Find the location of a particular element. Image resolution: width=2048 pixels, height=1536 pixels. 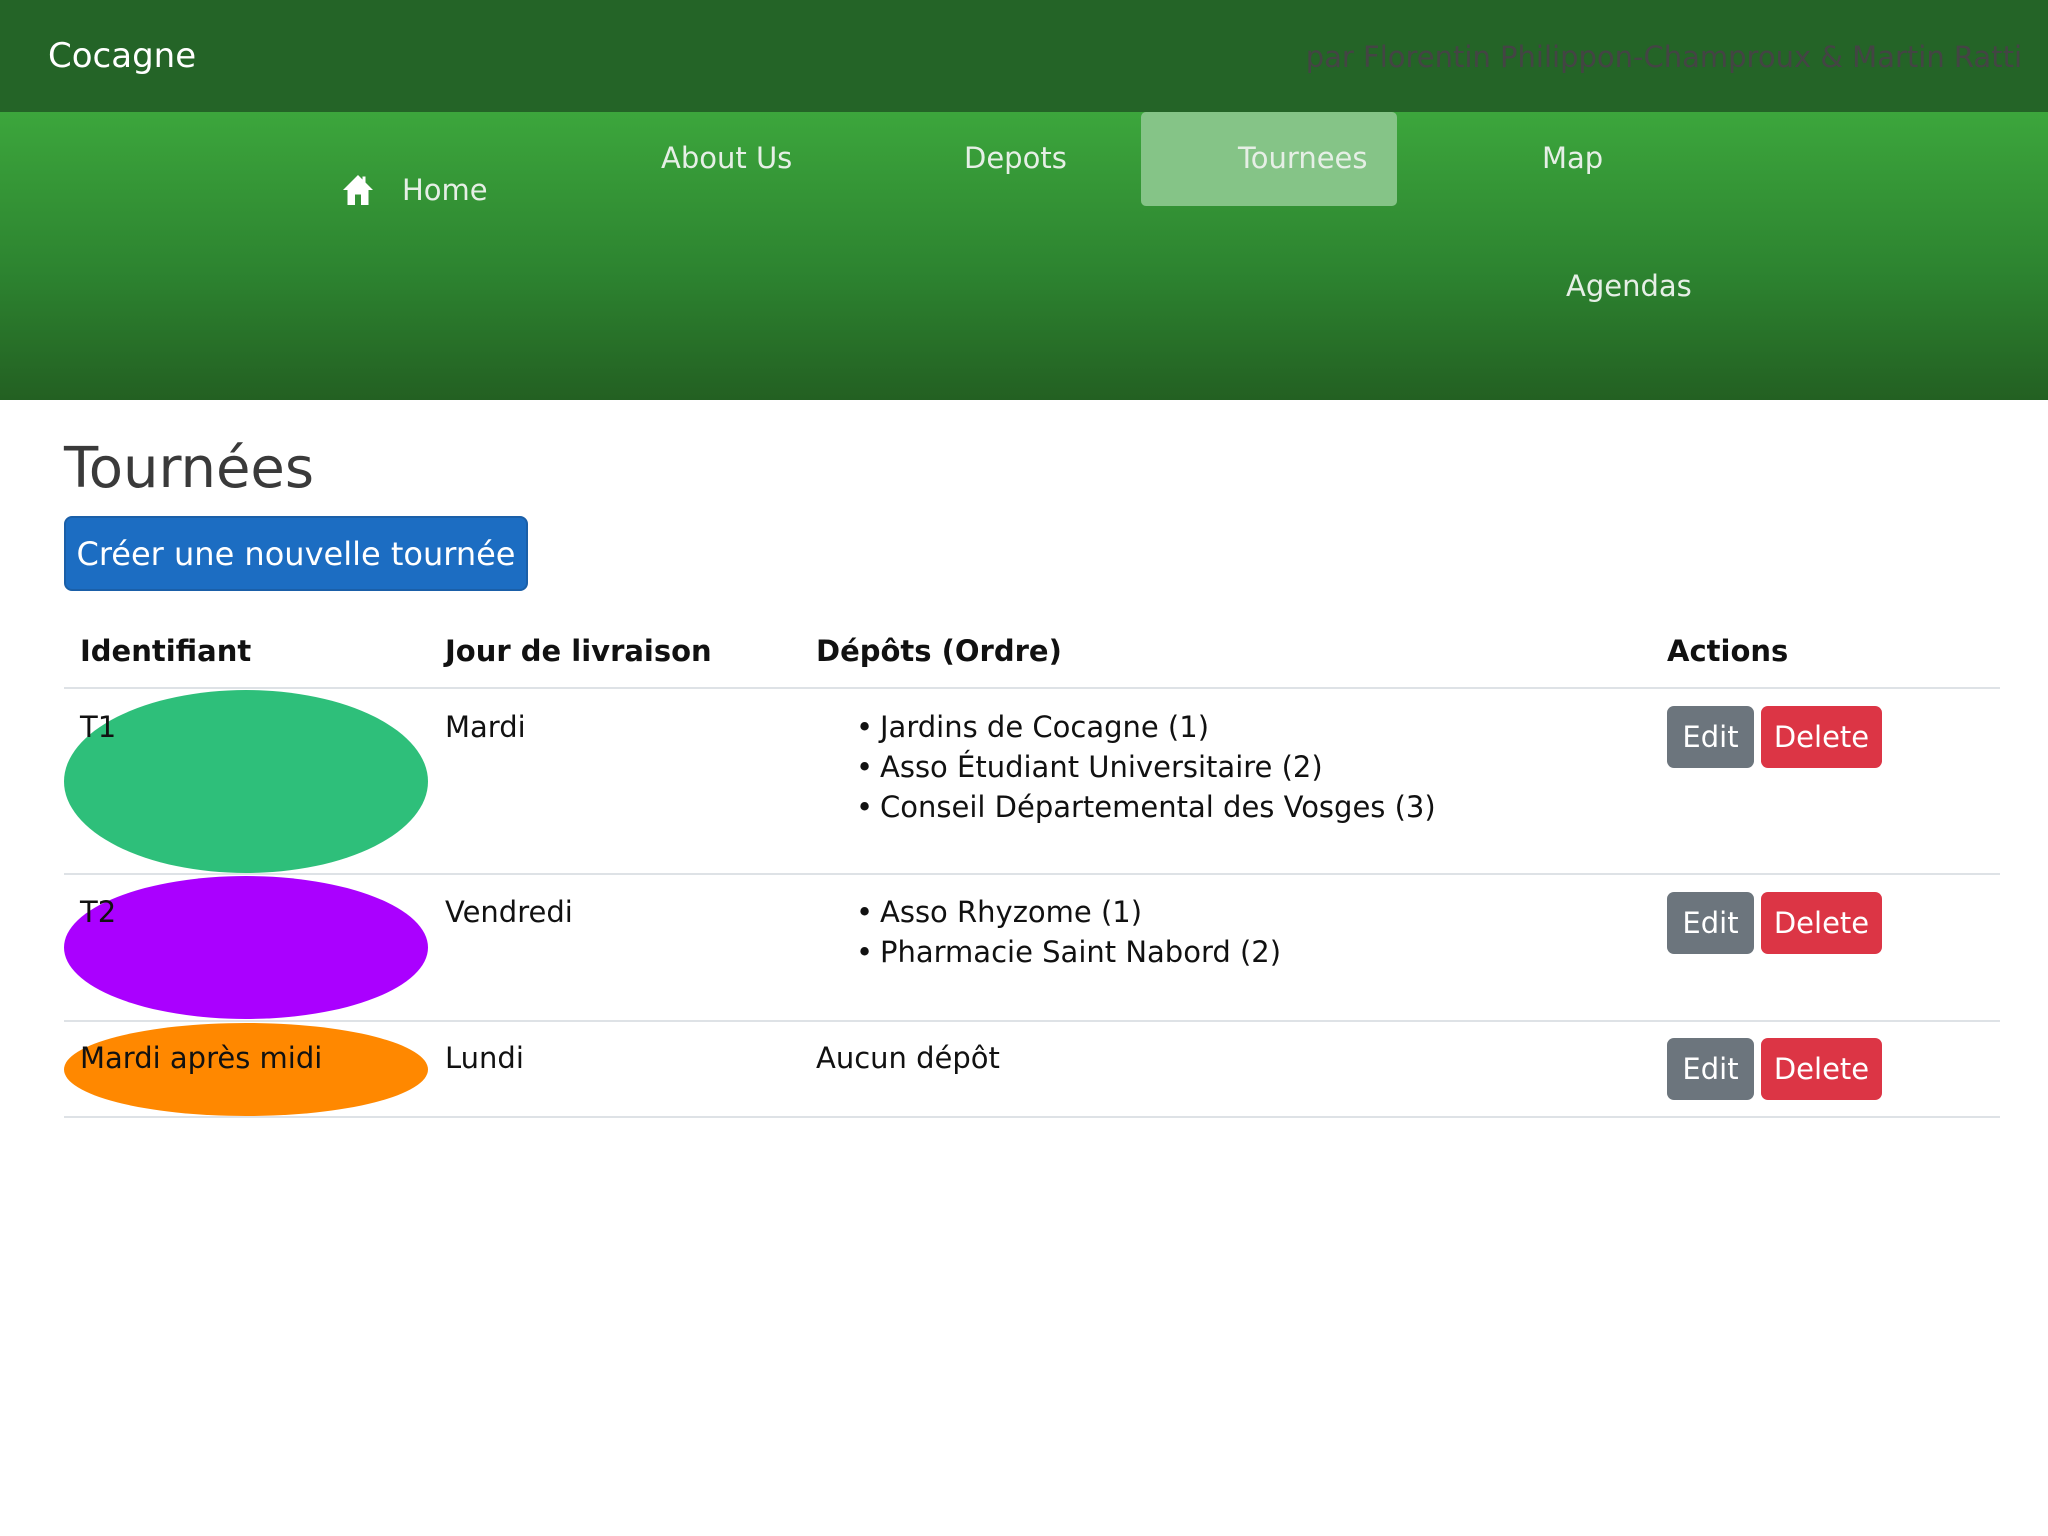

depot-item: Asso Rhyzome (1) is located at coordinates (999, 912).